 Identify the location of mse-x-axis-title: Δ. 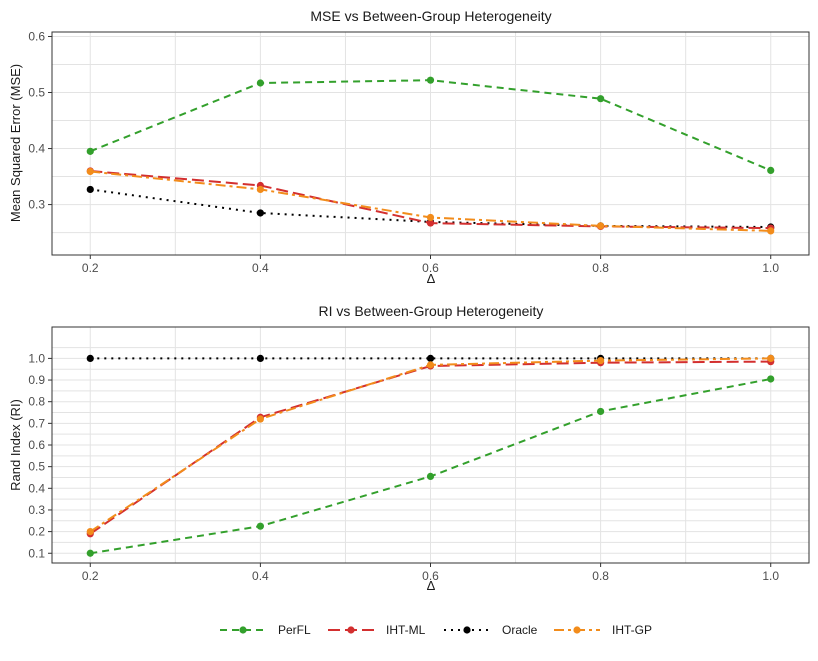
(431, 278).